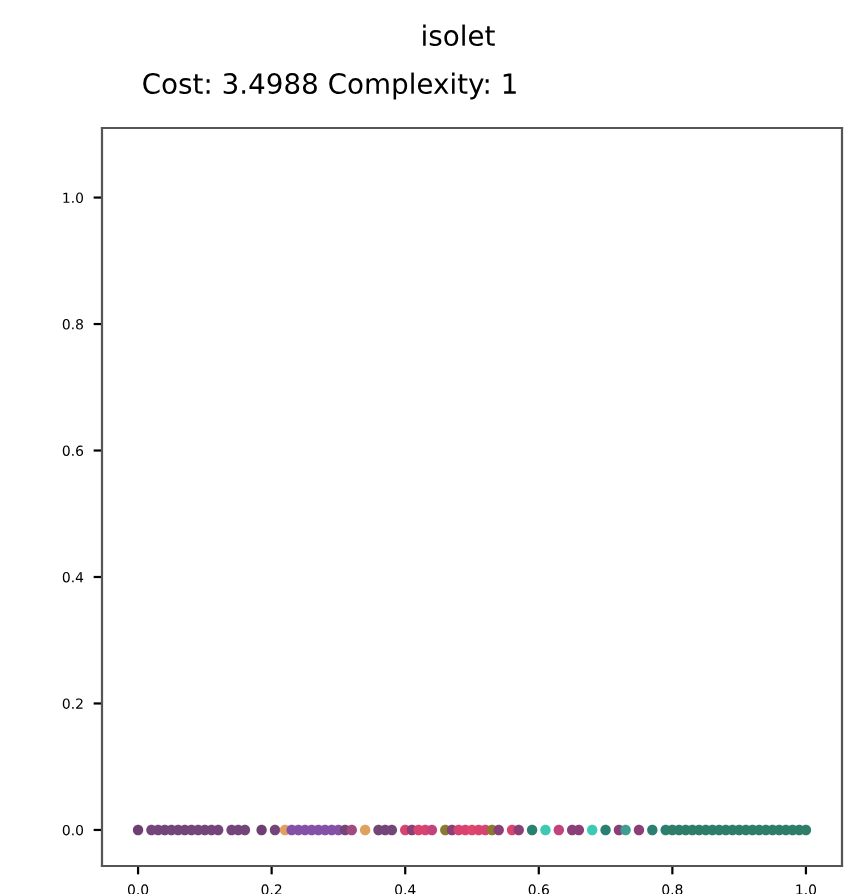 The image size is (846, 894). I want to click on chart-title: isolet, so click(459, 35).